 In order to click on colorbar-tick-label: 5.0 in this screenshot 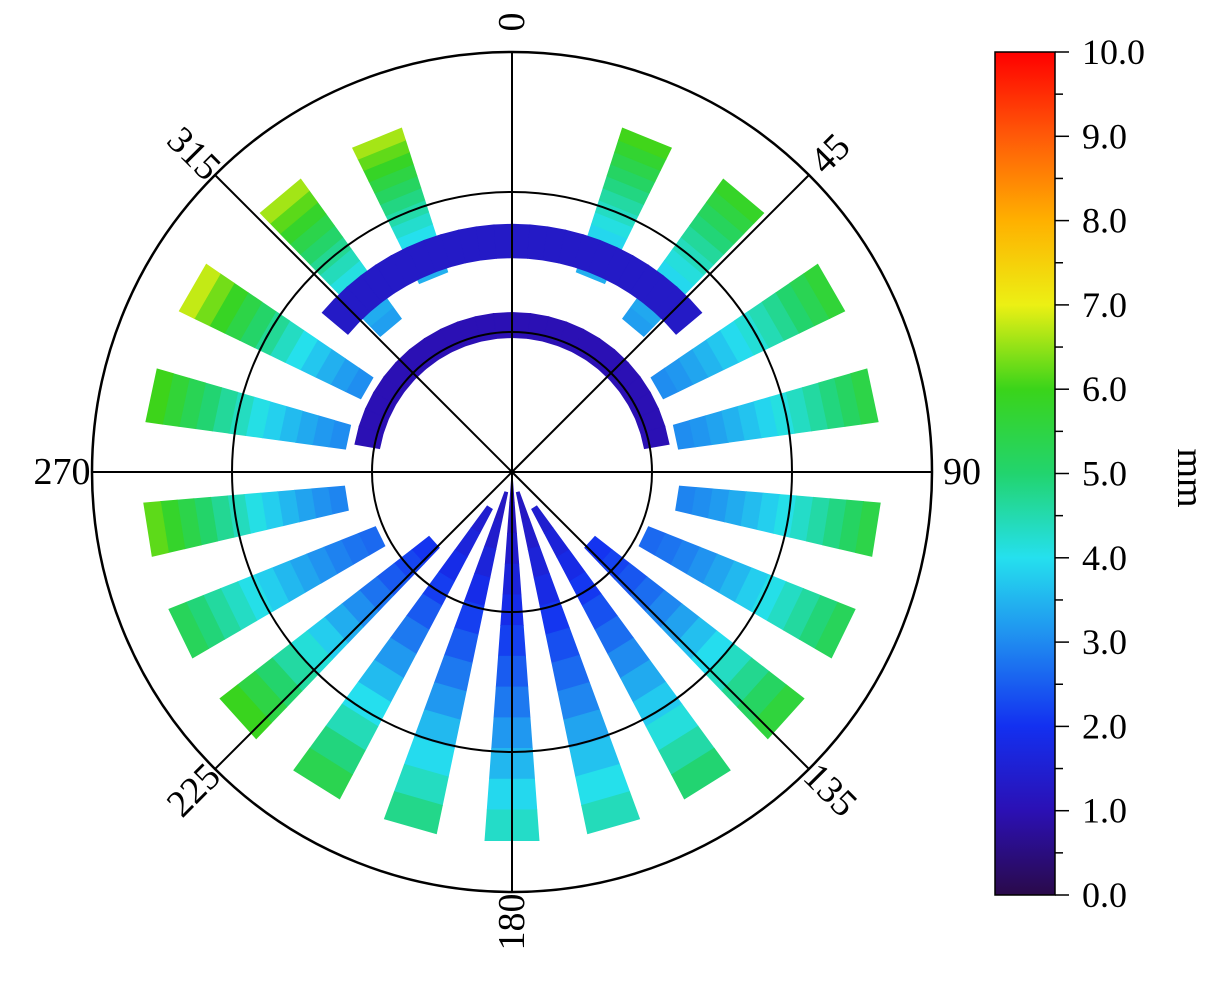, I will do `click(1104, 474)`.